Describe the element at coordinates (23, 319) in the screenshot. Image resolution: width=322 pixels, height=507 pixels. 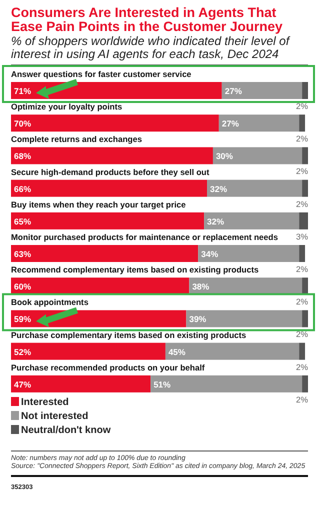
I see `data-label: 59%` at that location.